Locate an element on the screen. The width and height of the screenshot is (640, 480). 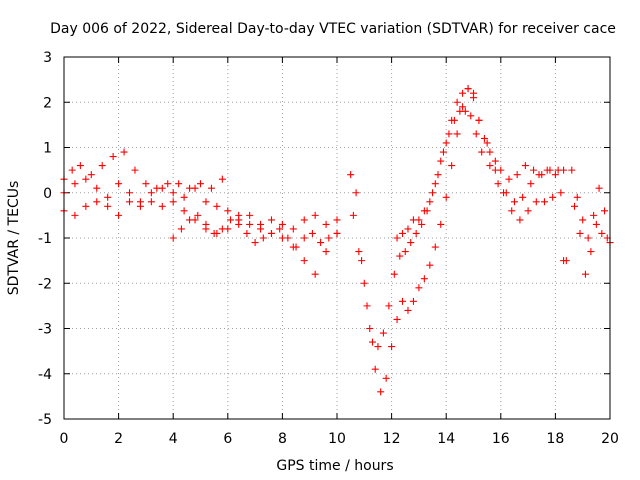
y-tick-label: 1 is located at coordinates (47, 149).